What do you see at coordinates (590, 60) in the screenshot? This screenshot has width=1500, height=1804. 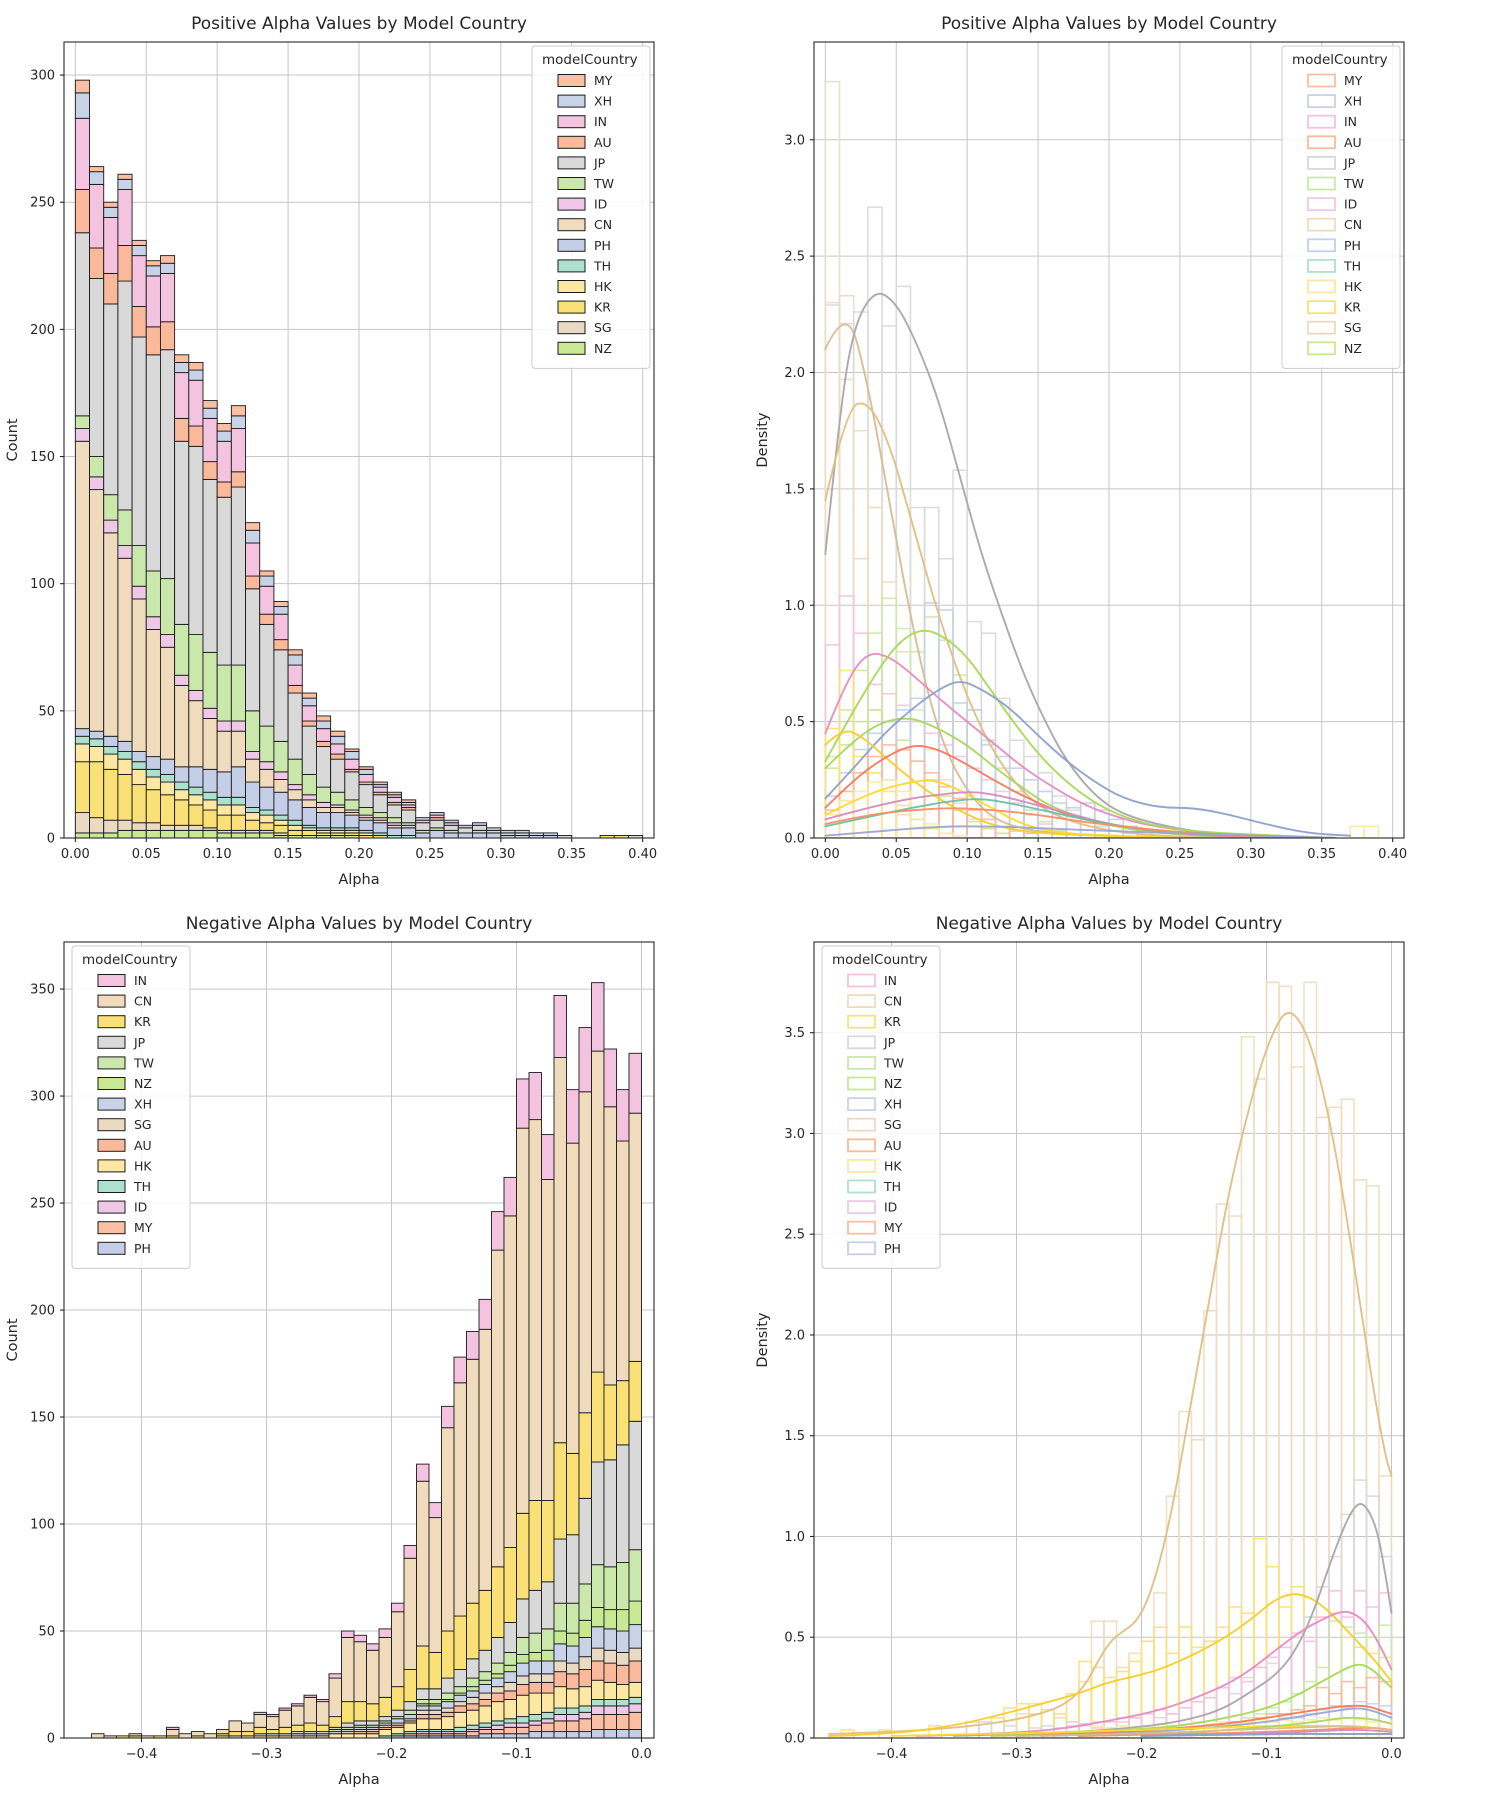 I see `legend-title: modelCountry` at bounding box center [590, 60].